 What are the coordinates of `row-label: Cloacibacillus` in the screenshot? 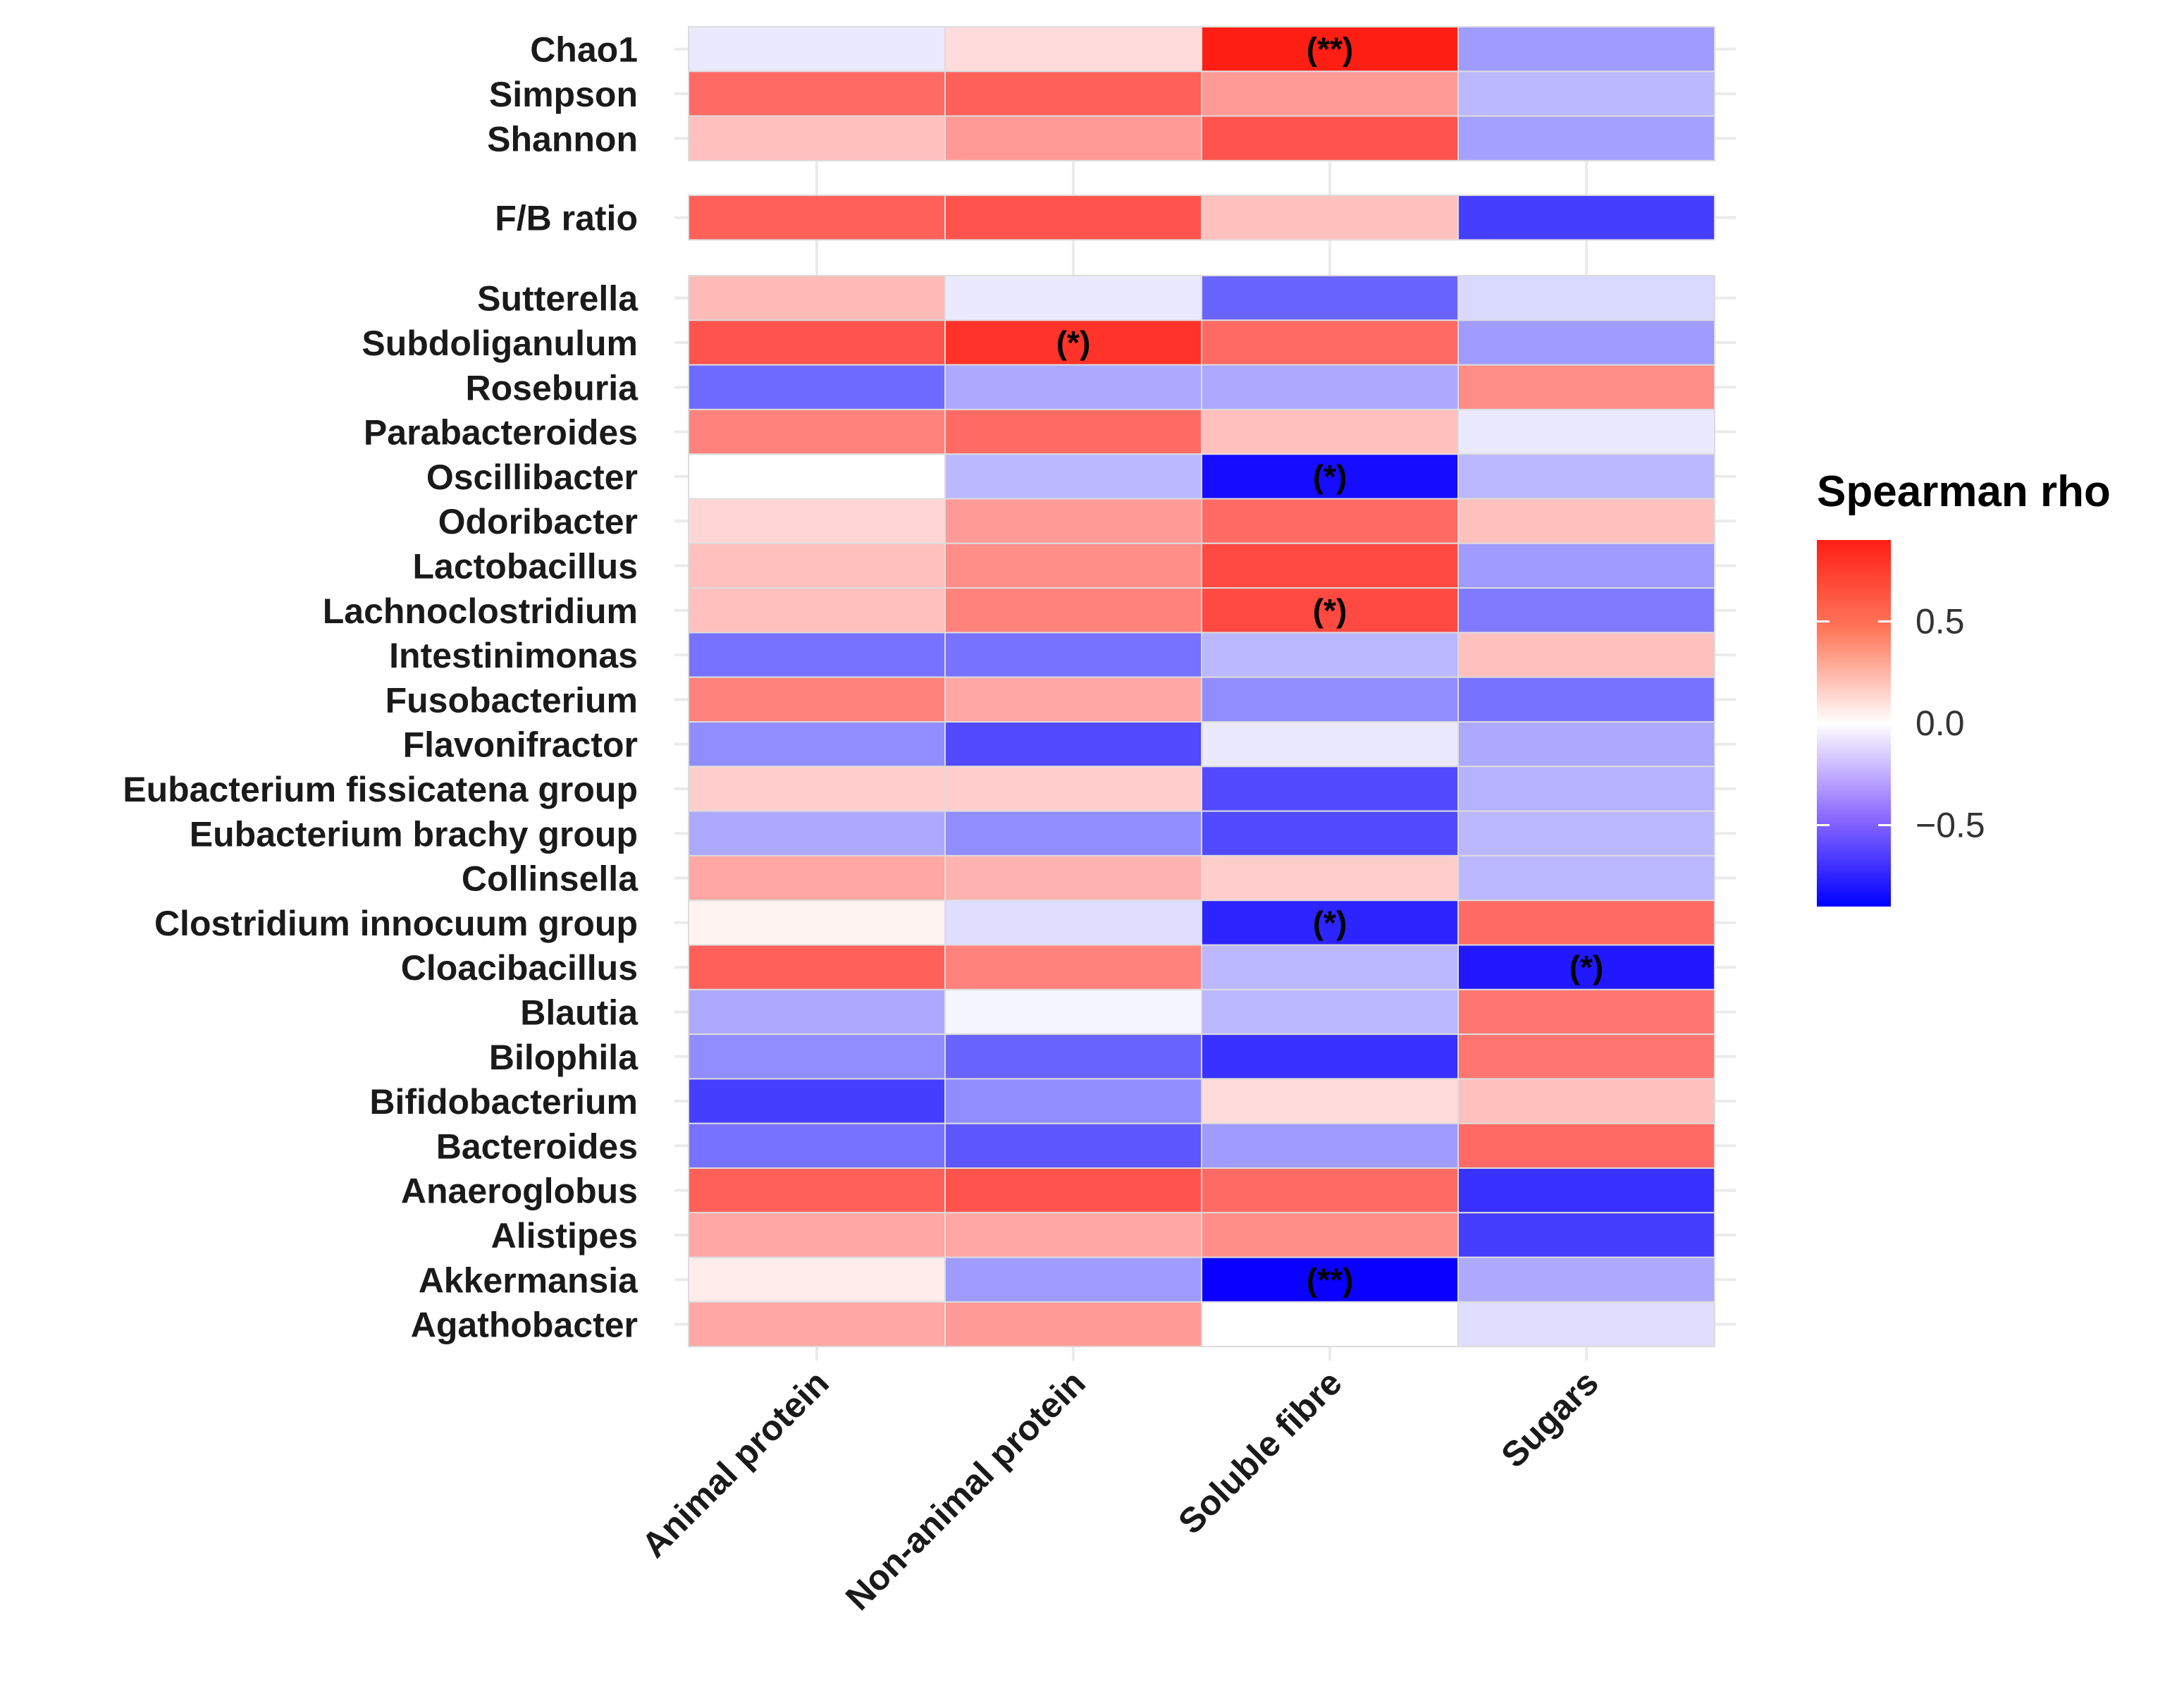 It's located at (519, 968).